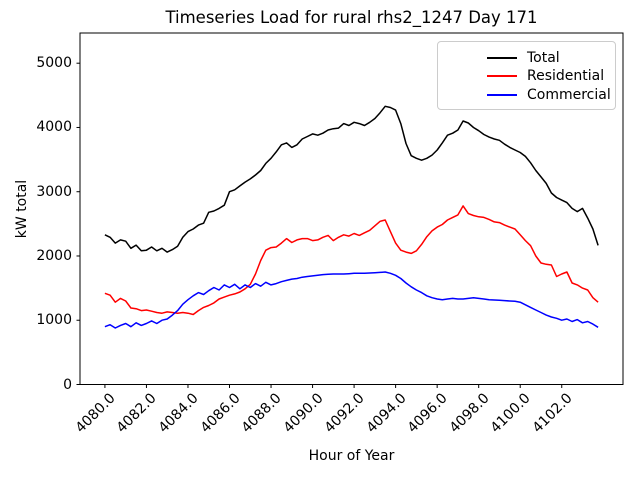 The height and width of the screenshot is (480, 640). I want to click on y-tick-label: 1000, so click(54, 320).